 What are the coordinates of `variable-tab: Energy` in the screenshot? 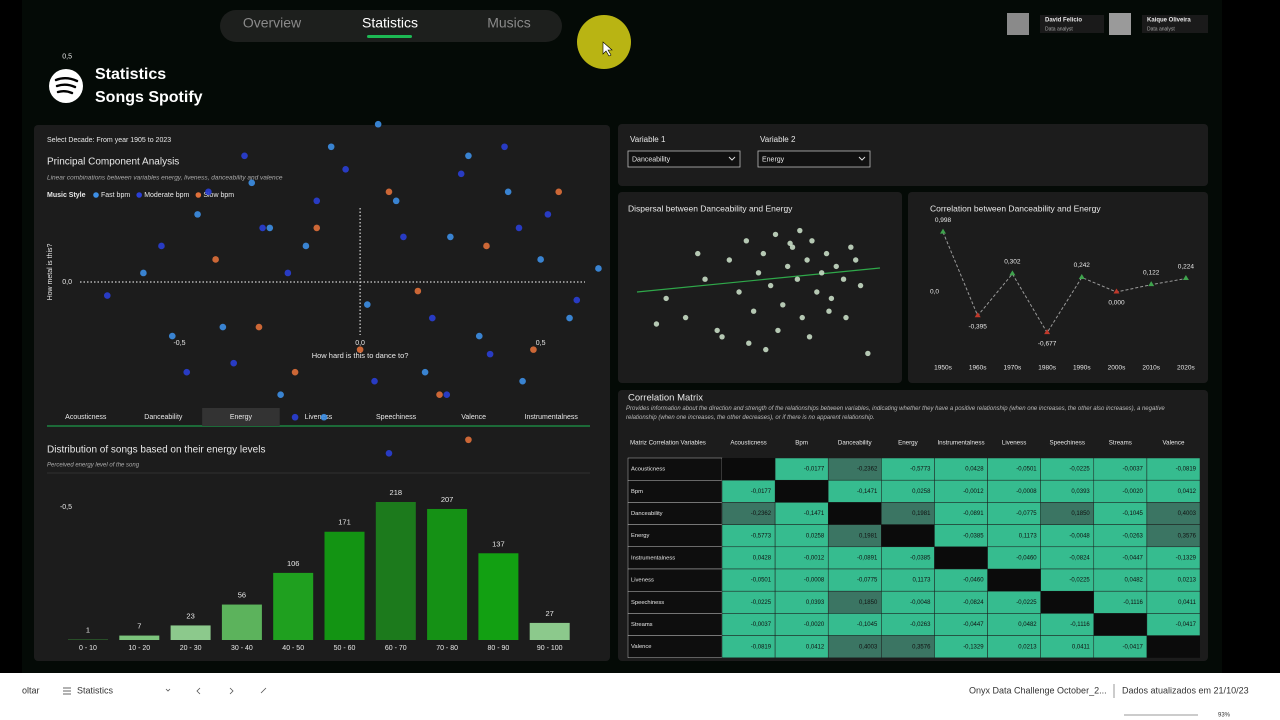 It's located at (241, 417).